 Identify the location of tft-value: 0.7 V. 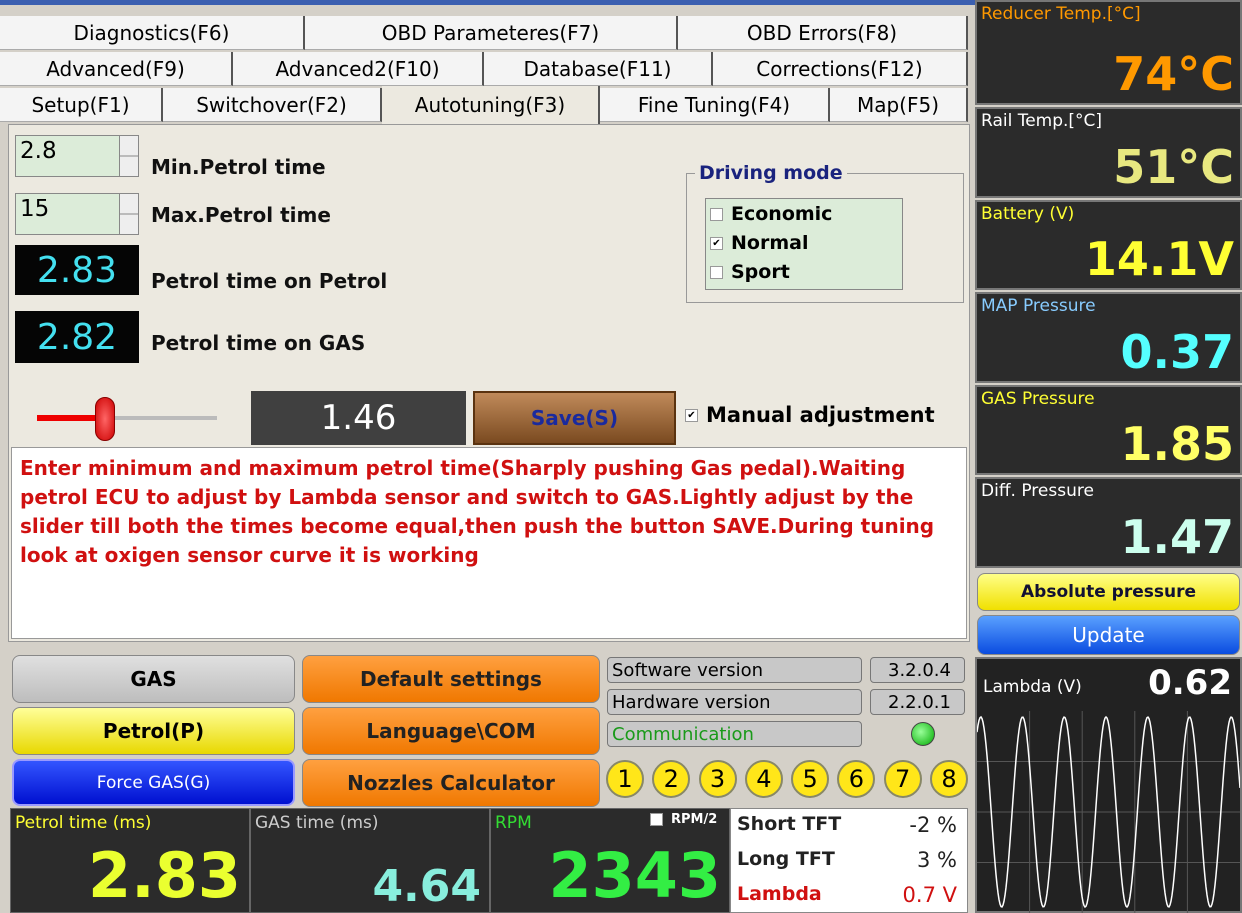
(929, 895).